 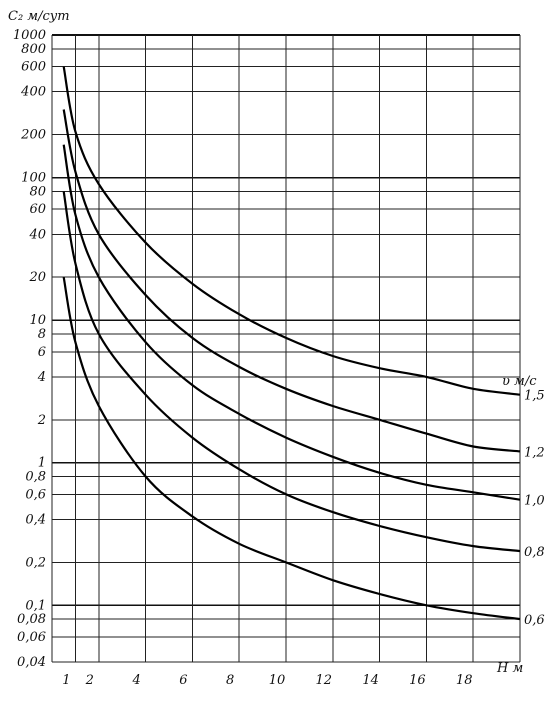 What do you see at coordinates (29, 35) in the screenshot?
I see `y-tick-label: 1000` at bounding box center [29, 35].